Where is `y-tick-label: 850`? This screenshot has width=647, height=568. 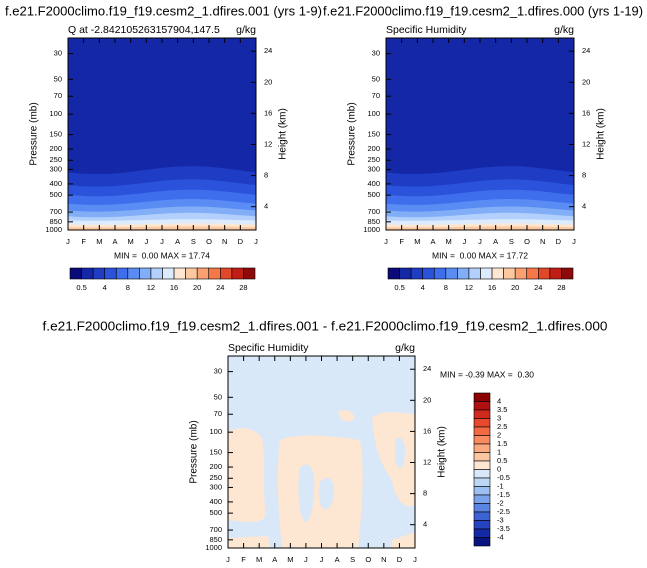
y-tick-label: 850 is located at coordinates (373, 221).